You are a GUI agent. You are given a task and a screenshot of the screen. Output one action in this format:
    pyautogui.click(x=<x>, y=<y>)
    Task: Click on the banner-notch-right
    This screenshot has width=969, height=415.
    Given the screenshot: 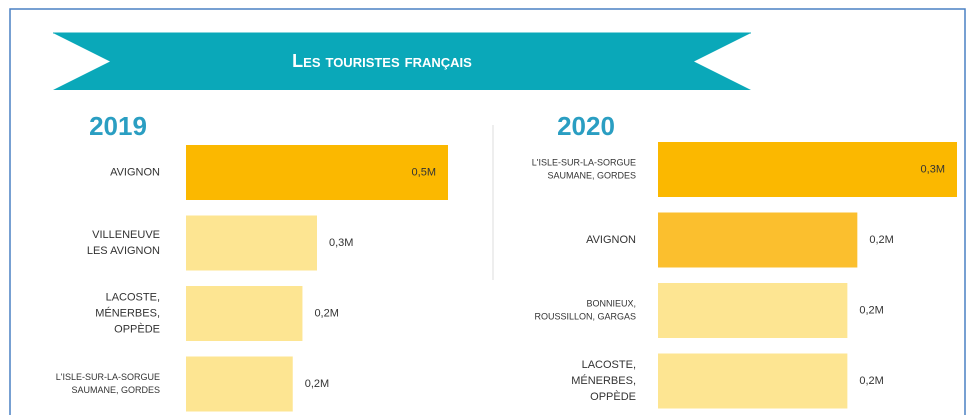 What is the action you would take?
    pyautogui.click(x=722, y=61)
    